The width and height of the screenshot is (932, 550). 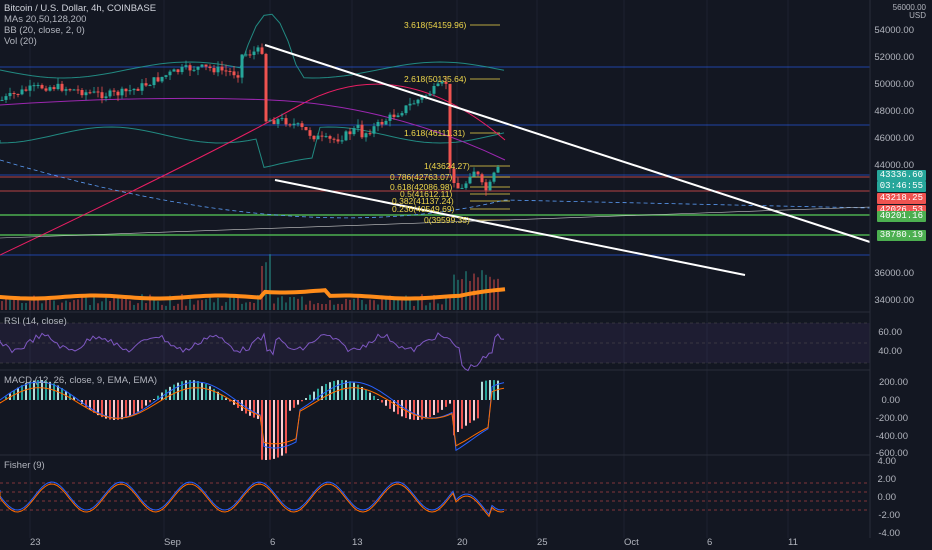 What do you see at coordinates (252, 498) in the screenshot?
I see `fisher-line` at bounding box center [252, 498].